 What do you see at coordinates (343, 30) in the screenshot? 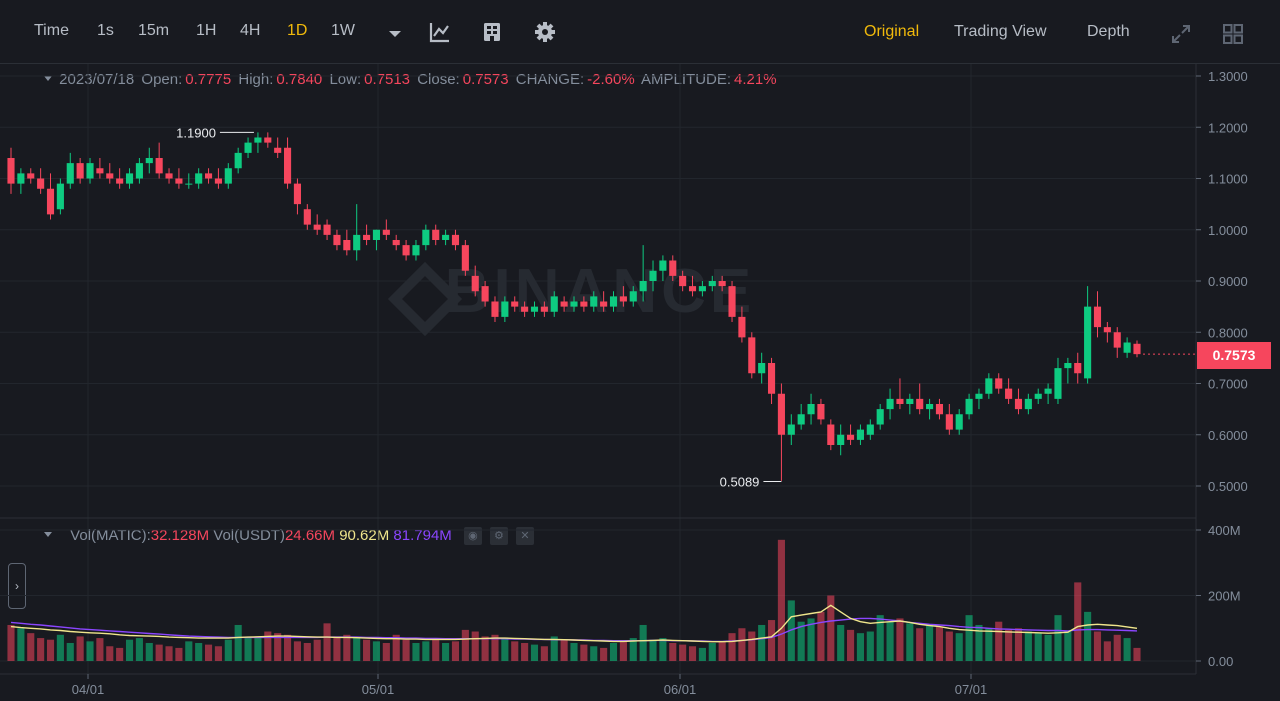
I see `interval-1w: 1W` at bounding box center [343, 30].